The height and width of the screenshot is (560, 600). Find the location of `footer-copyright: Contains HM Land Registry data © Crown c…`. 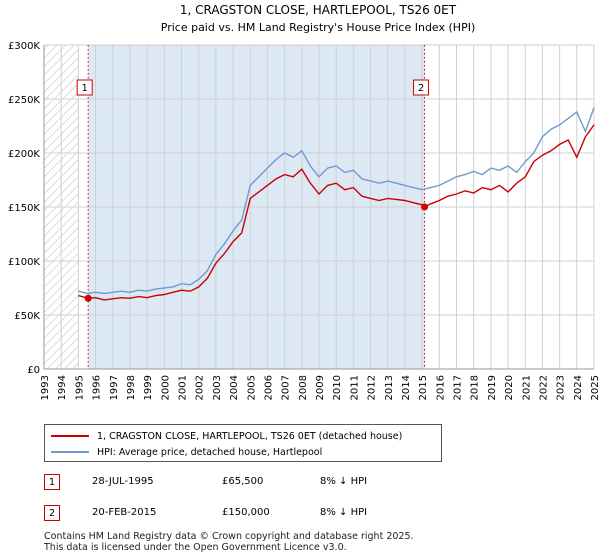

footer-copyright: Contains HM Land Registry data © Crown c… is located at coordinates (229, 536).